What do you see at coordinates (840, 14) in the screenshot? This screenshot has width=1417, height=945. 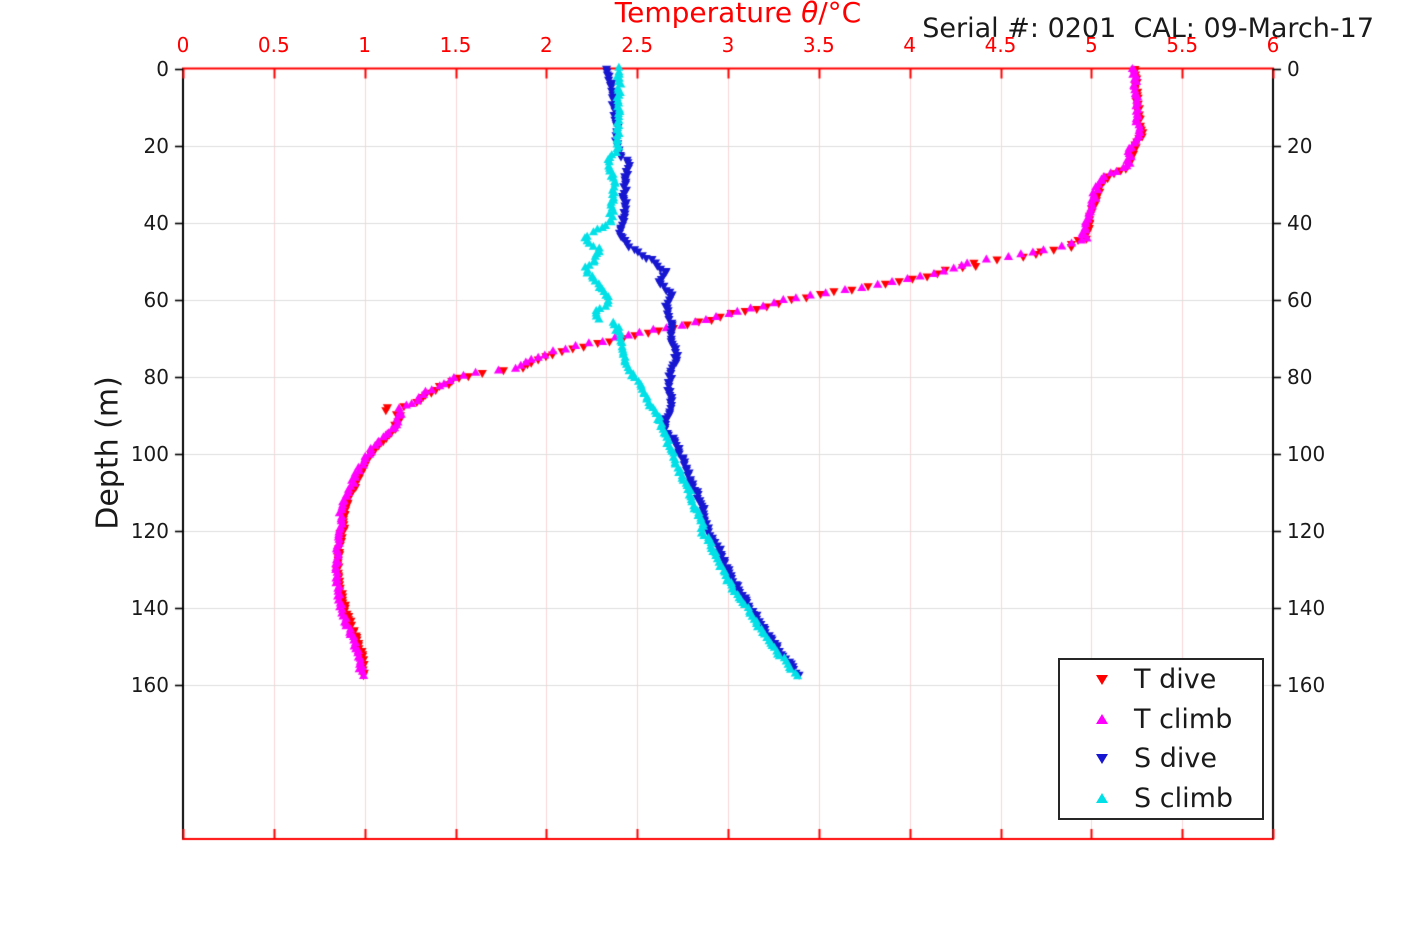 I see `title-suffix: /°C` at bounding box center [840, 14].